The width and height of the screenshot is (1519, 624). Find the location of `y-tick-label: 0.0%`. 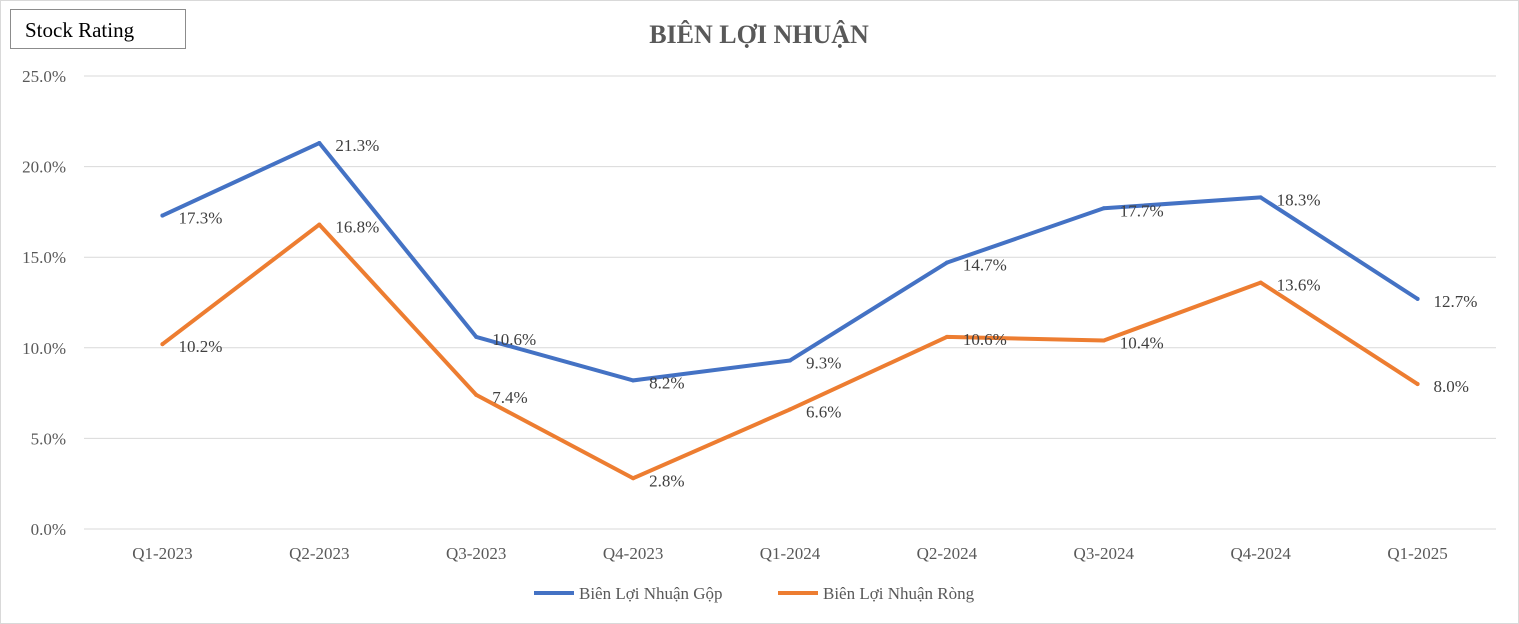

y-tick-label: 0.0% is located at coordinates (48, 529).